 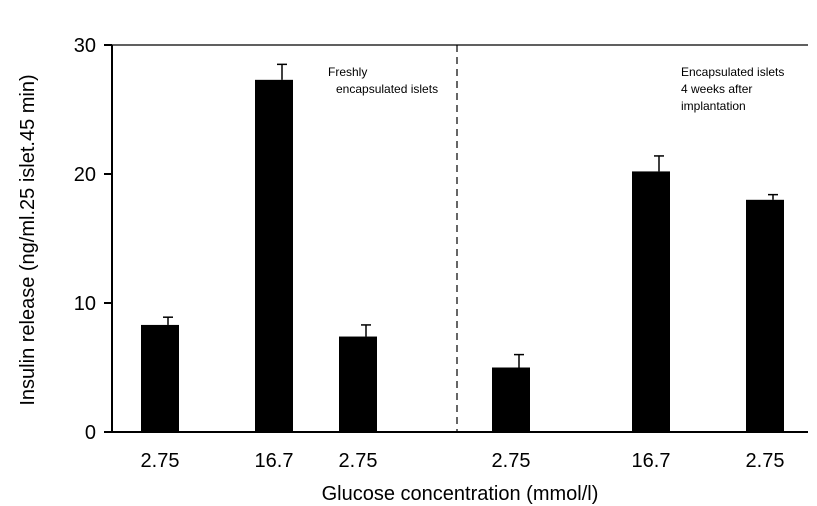 I want to click on y-tick-label: 20, so click(x=85, y=175).